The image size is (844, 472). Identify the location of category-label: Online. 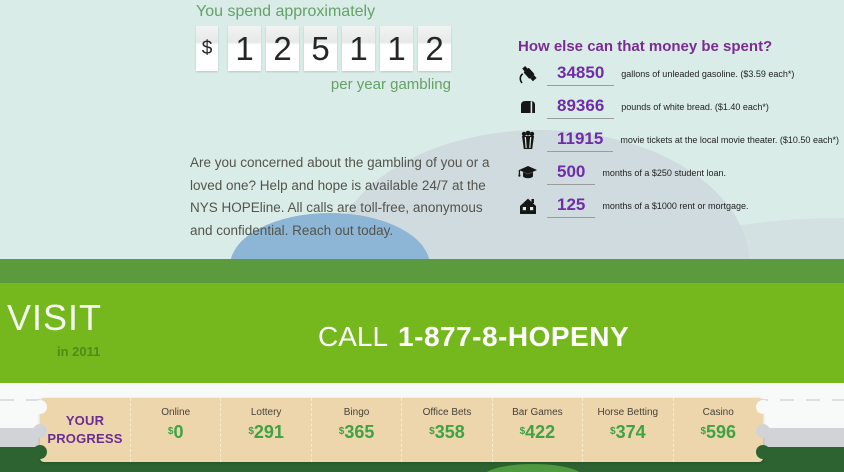
(176, 412).